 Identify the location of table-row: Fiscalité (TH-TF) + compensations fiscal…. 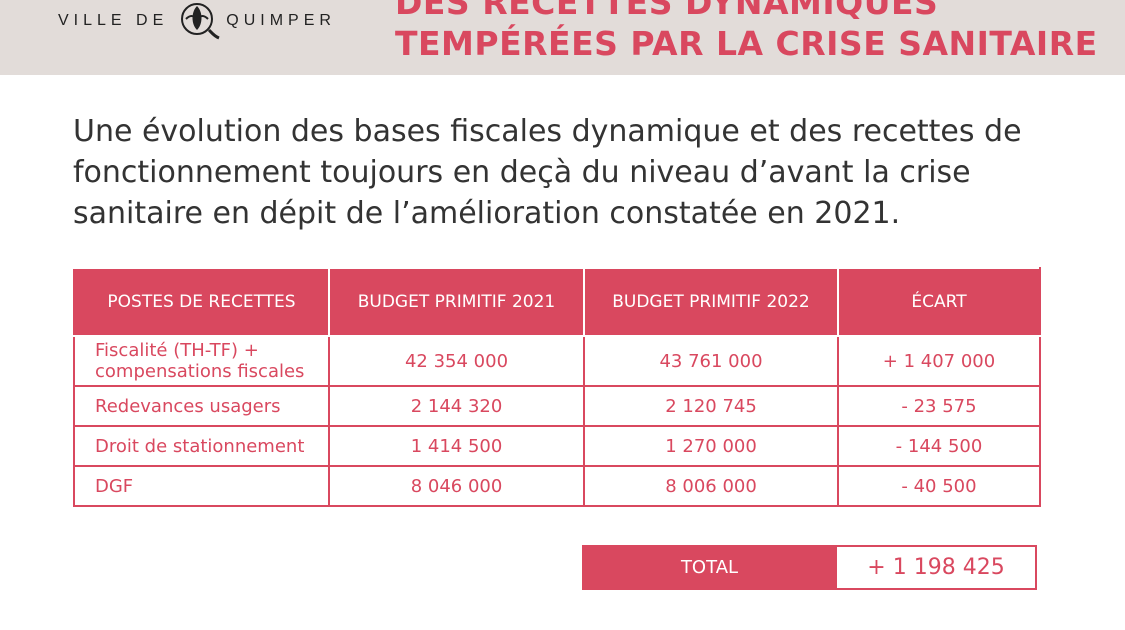
(557, 361).